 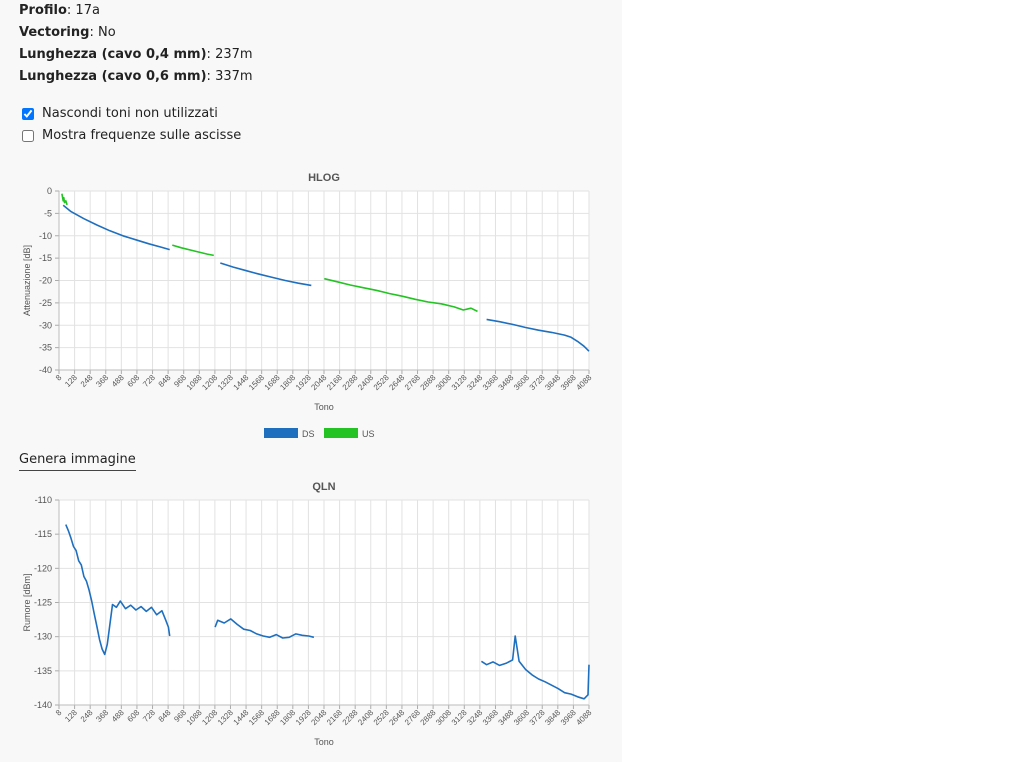 What do you see at coordinates (323, 487) in the screenshot?
I see `chart-title: QLN` at bounding box center [323, 487].